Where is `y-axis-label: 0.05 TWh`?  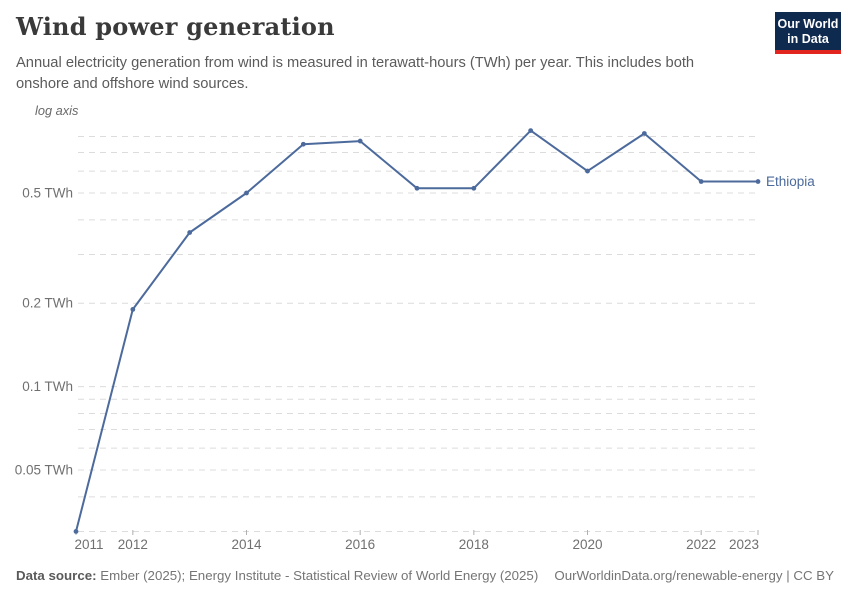 y-axis-label: 0.05 TWh is located at coordinates (44, 470).